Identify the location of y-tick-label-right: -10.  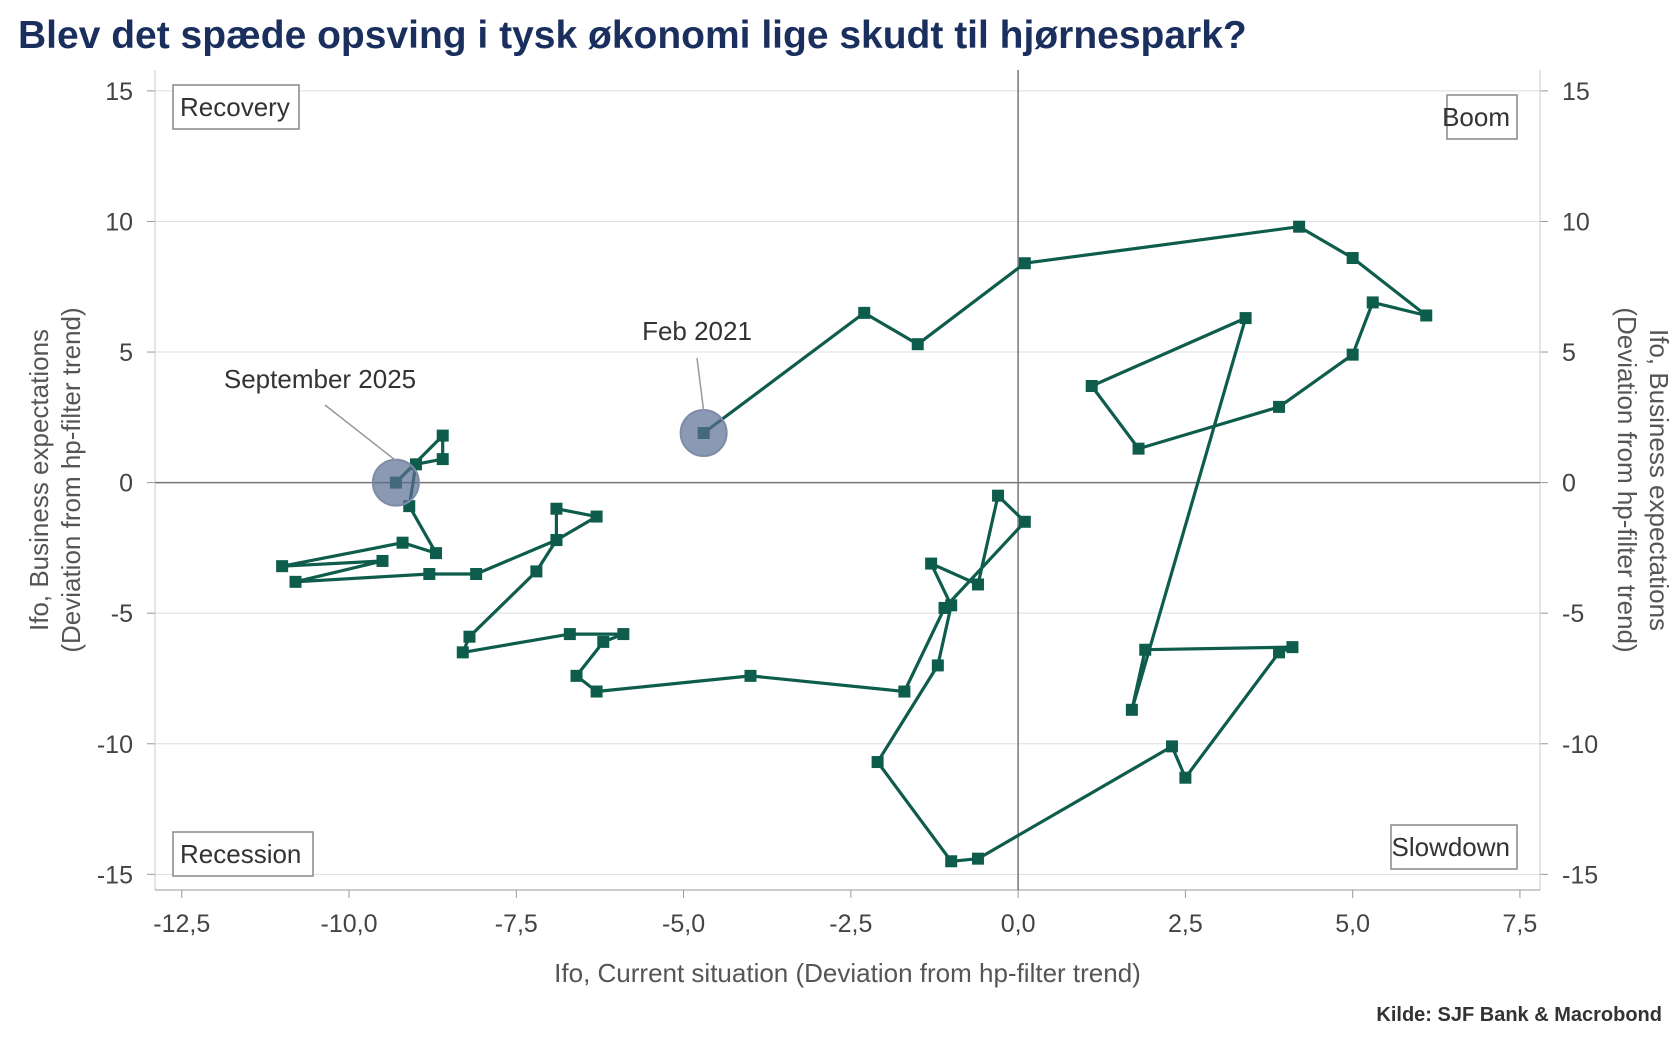
(1580, 745).